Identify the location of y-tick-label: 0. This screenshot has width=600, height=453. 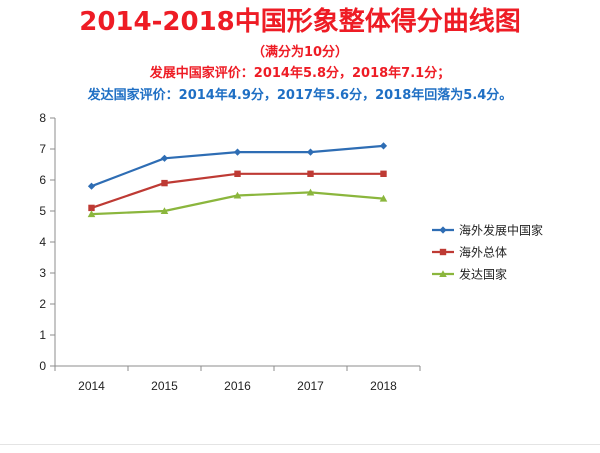
(42, 366).